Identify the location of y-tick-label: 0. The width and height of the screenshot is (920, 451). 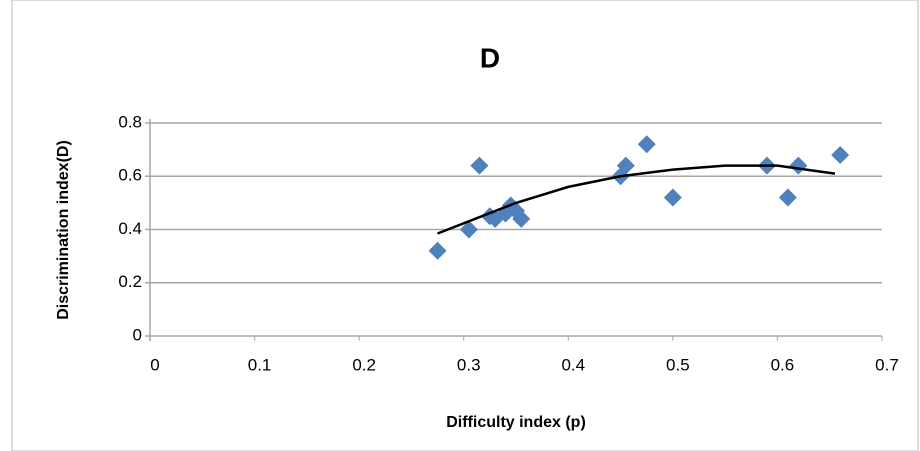
(137, 334).